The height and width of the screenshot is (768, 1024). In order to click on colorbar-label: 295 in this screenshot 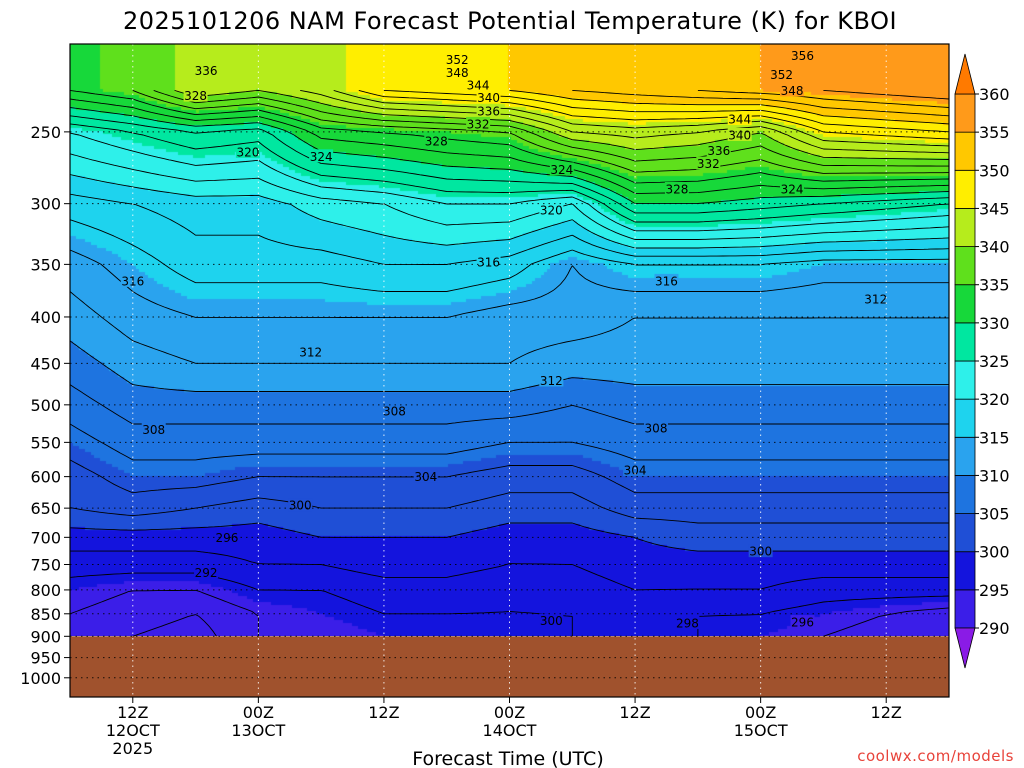, I will do `click(994, 590)`.